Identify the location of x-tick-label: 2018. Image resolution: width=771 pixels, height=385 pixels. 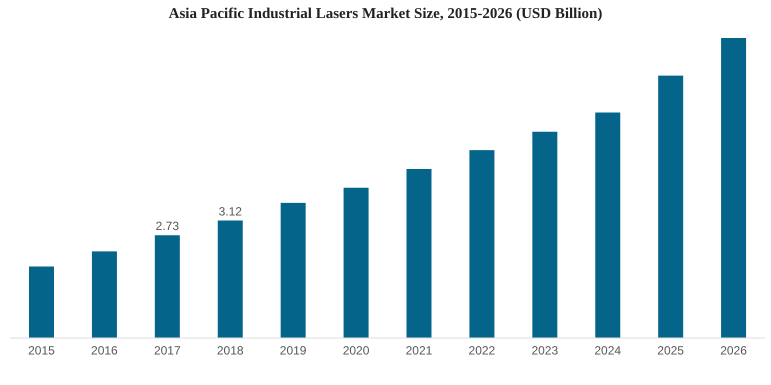
(230, 351).